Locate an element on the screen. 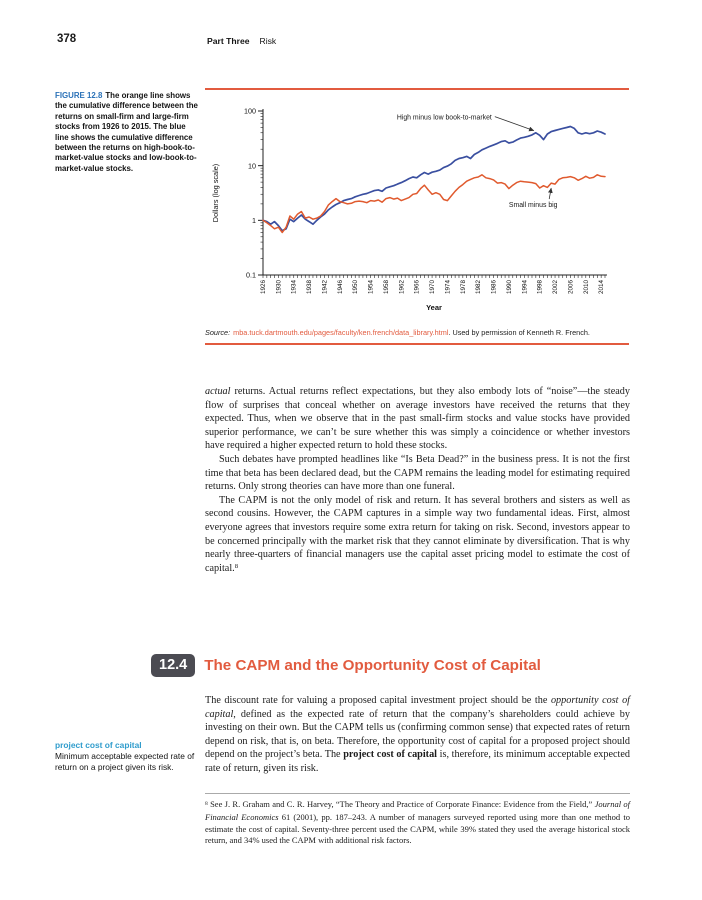 This screenshot has width=702, height=900. x-tick-label: 1982 is located at coordinates (478, 287).